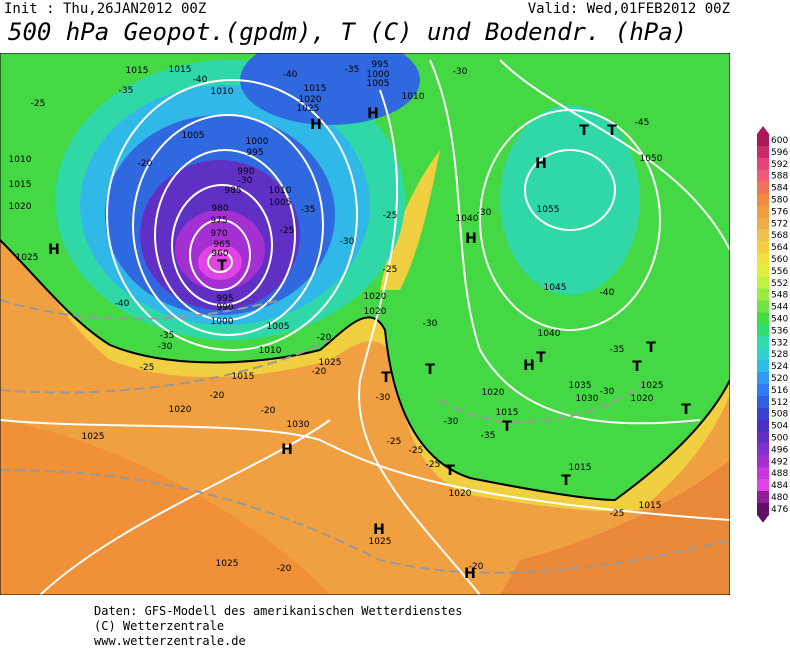 This screenshot has width=790, height=648. I want to click on contour-label: 985, so click(232, 191).